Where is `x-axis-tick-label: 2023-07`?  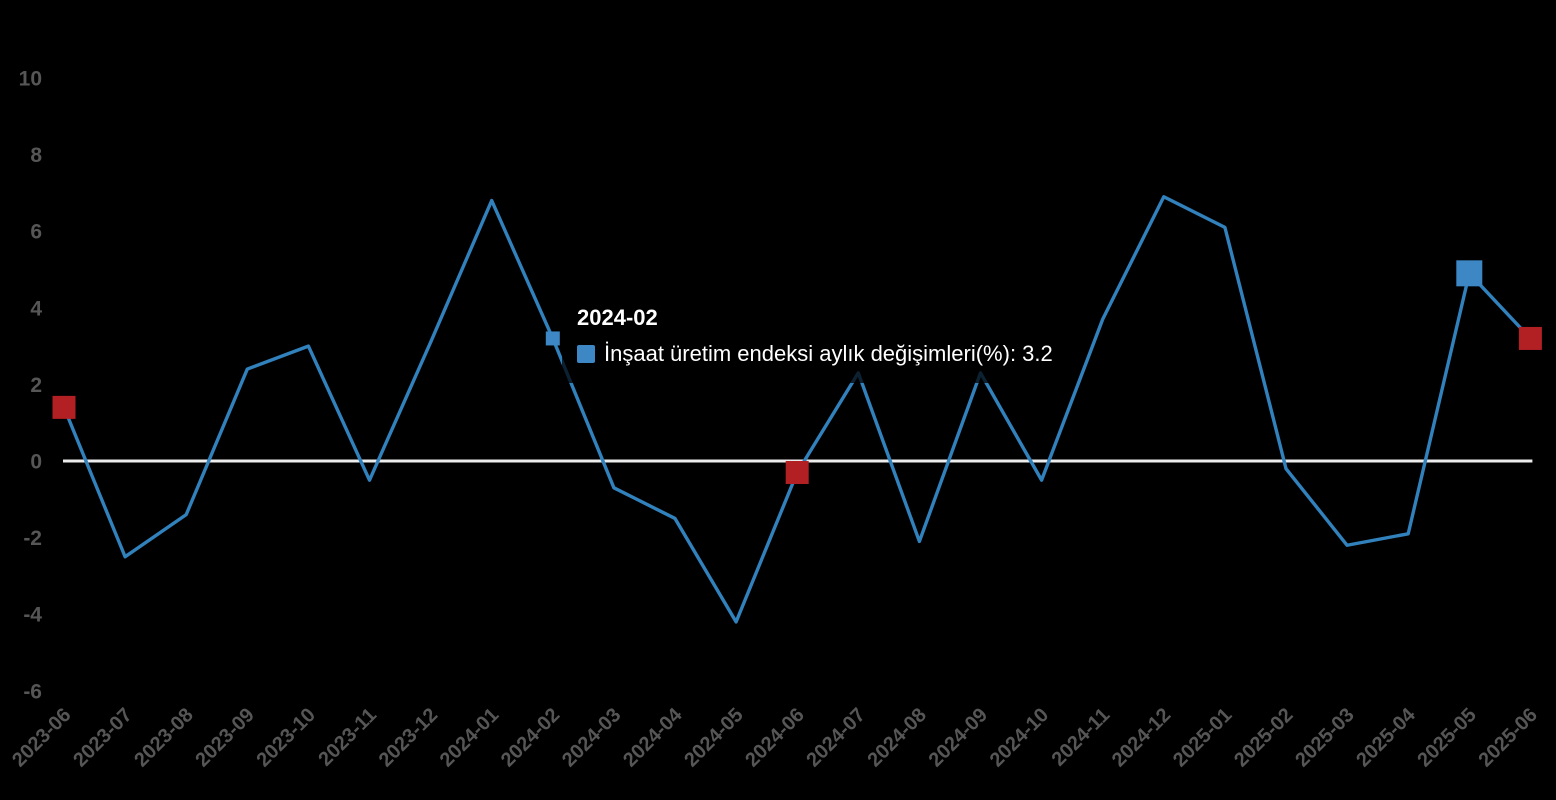
x-axis-tick-label: 2023-07 is located at coordinates (102, 737).